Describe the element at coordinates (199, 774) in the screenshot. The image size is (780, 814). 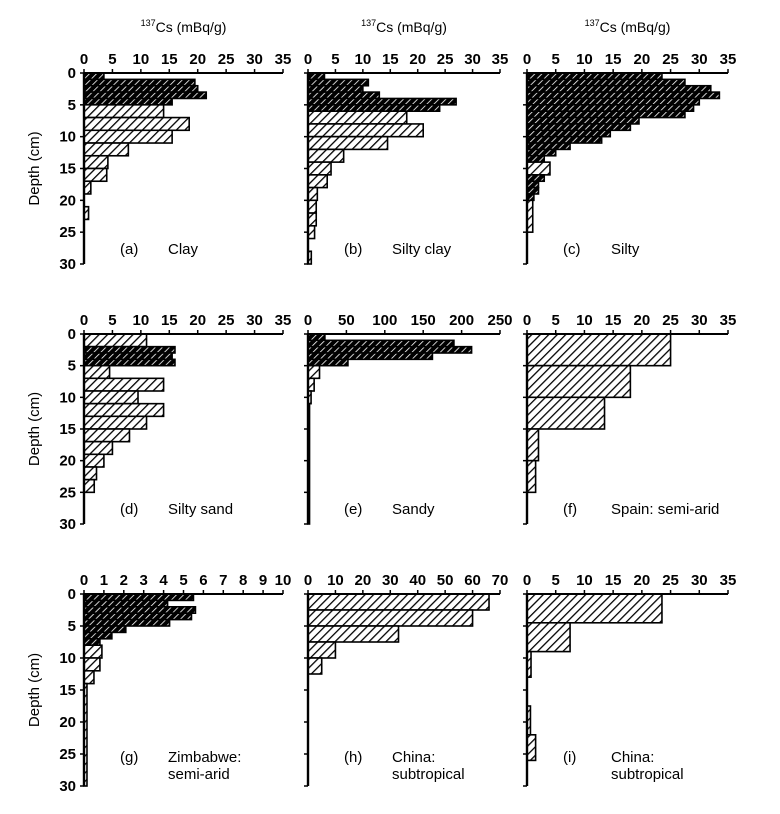
I see `panel-title-line2: semi-arid` at that location.